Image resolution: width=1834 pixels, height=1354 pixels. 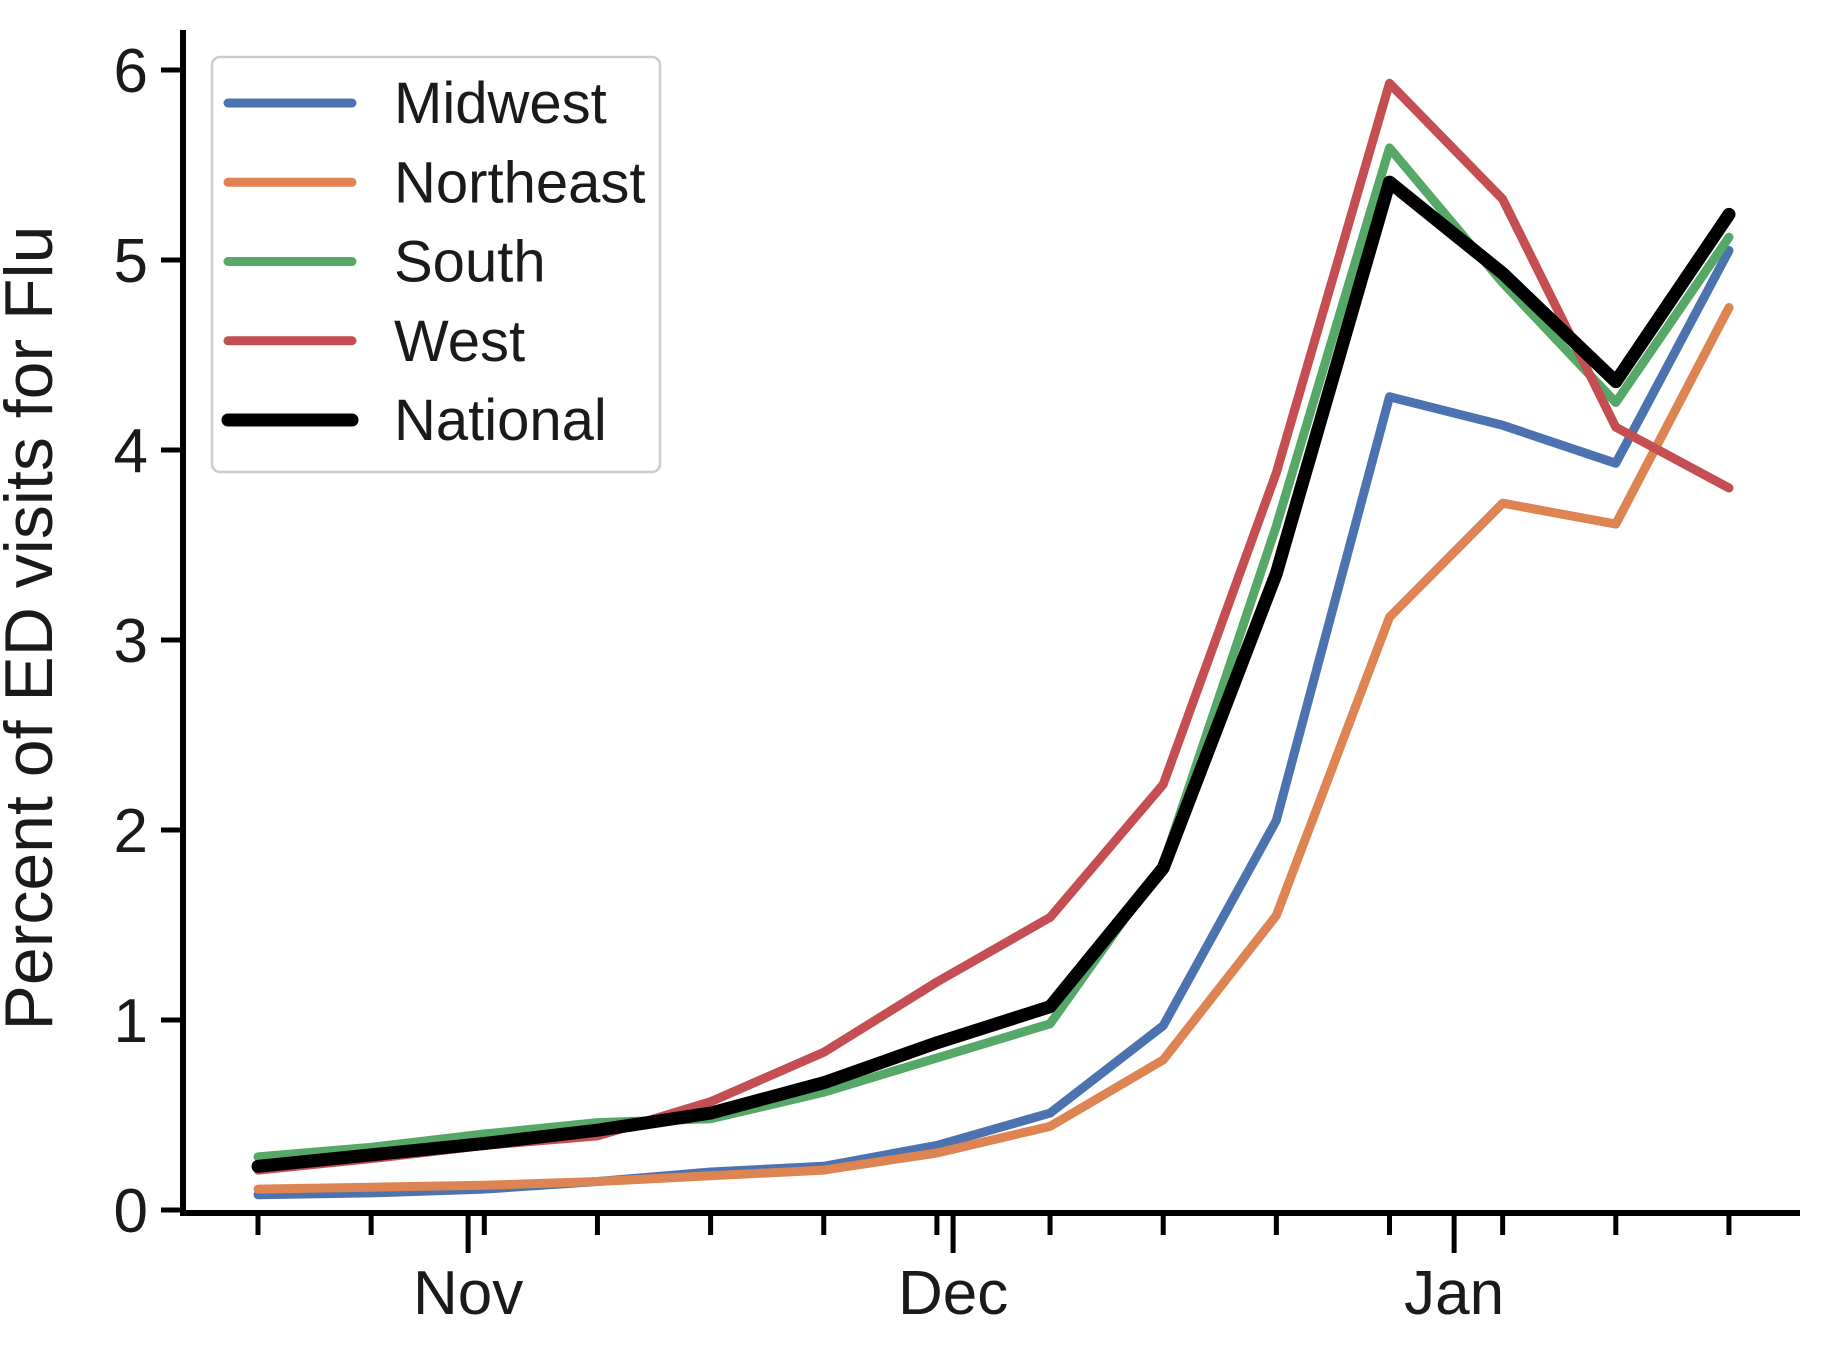 What do you see at coordinates (33, 628) in the screenshot?
I see `y-axis-label: Percent of ED visits for Flu` at bounding box center [33, 628].